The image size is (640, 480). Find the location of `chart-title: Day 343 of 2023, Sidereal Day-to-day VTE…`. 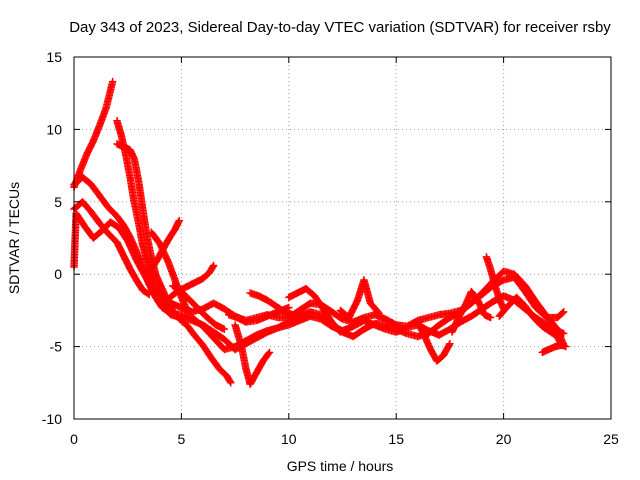

chart-title: Day 343 of 2023, Sidereal Day-to-day VTE… is located at coordinates (340, 27).